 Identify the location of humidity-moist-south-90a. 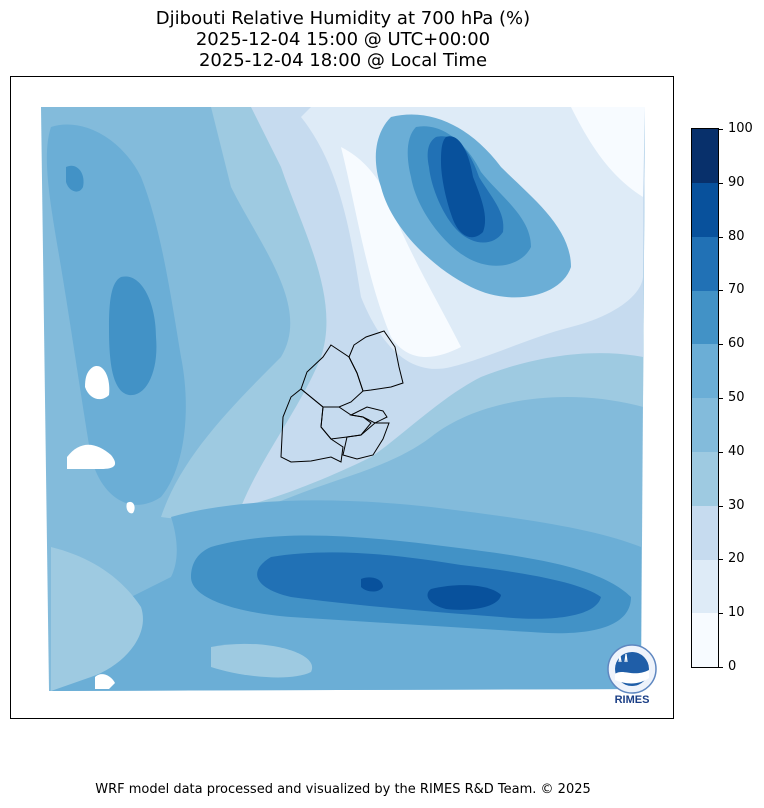
(464, 597).